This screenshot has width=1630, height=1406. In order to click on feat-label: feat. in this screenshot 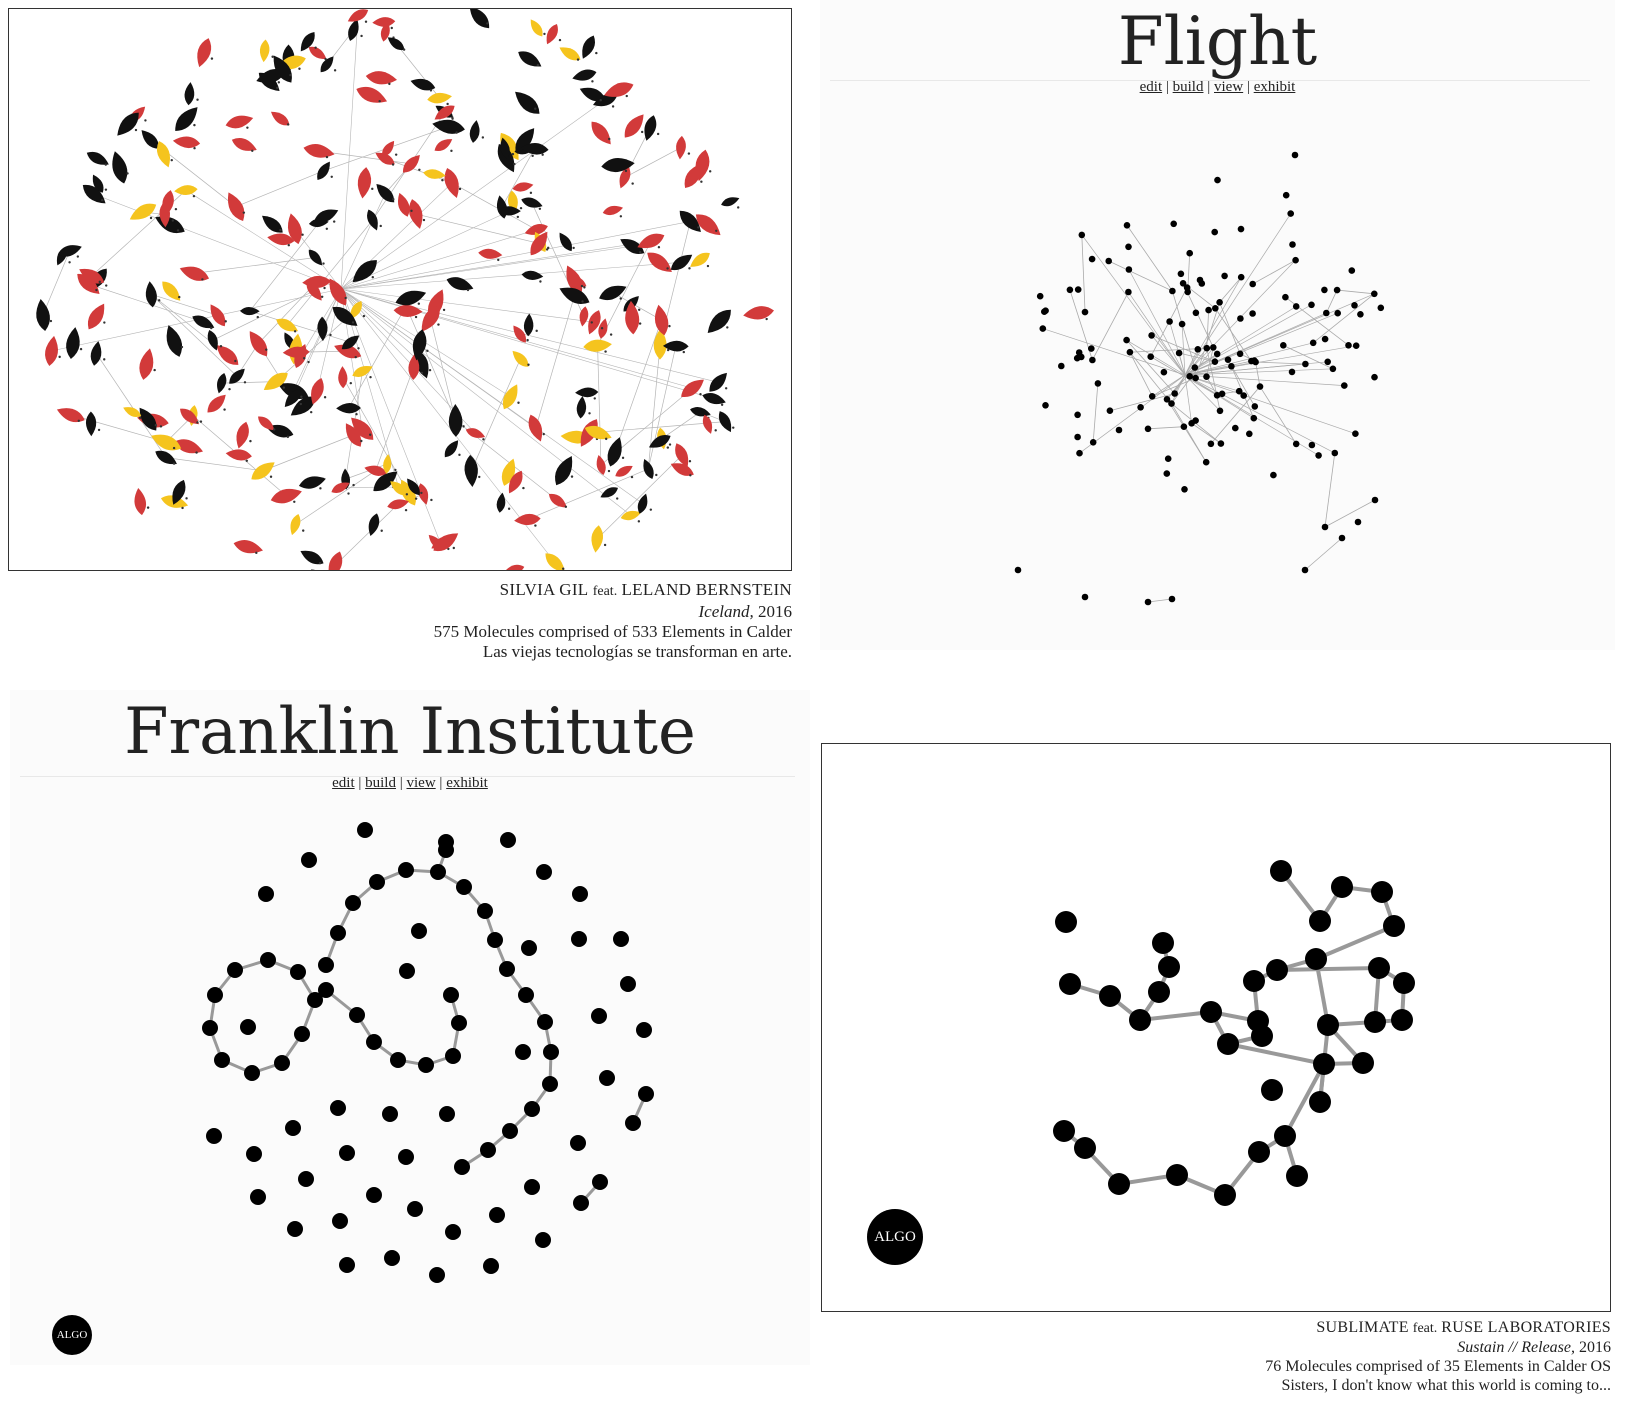, I will do `click(605, 591)`.